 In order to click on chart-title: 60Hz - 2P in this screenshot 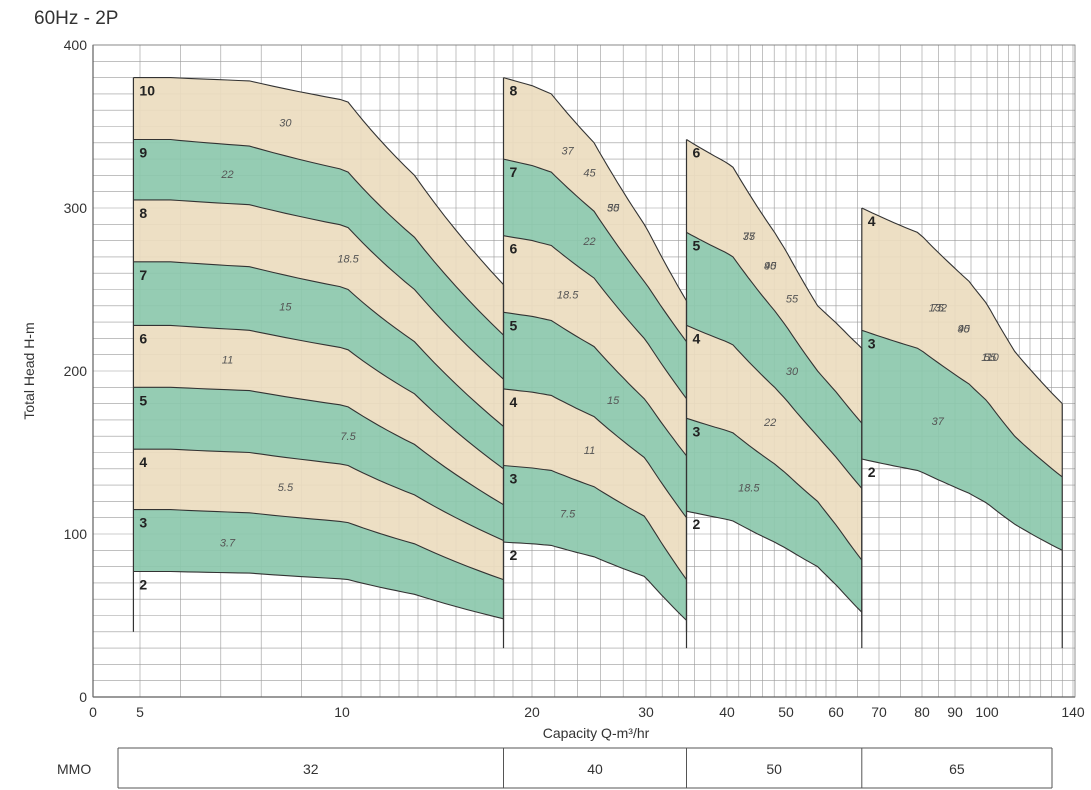, I will do `click(76, 18)`.